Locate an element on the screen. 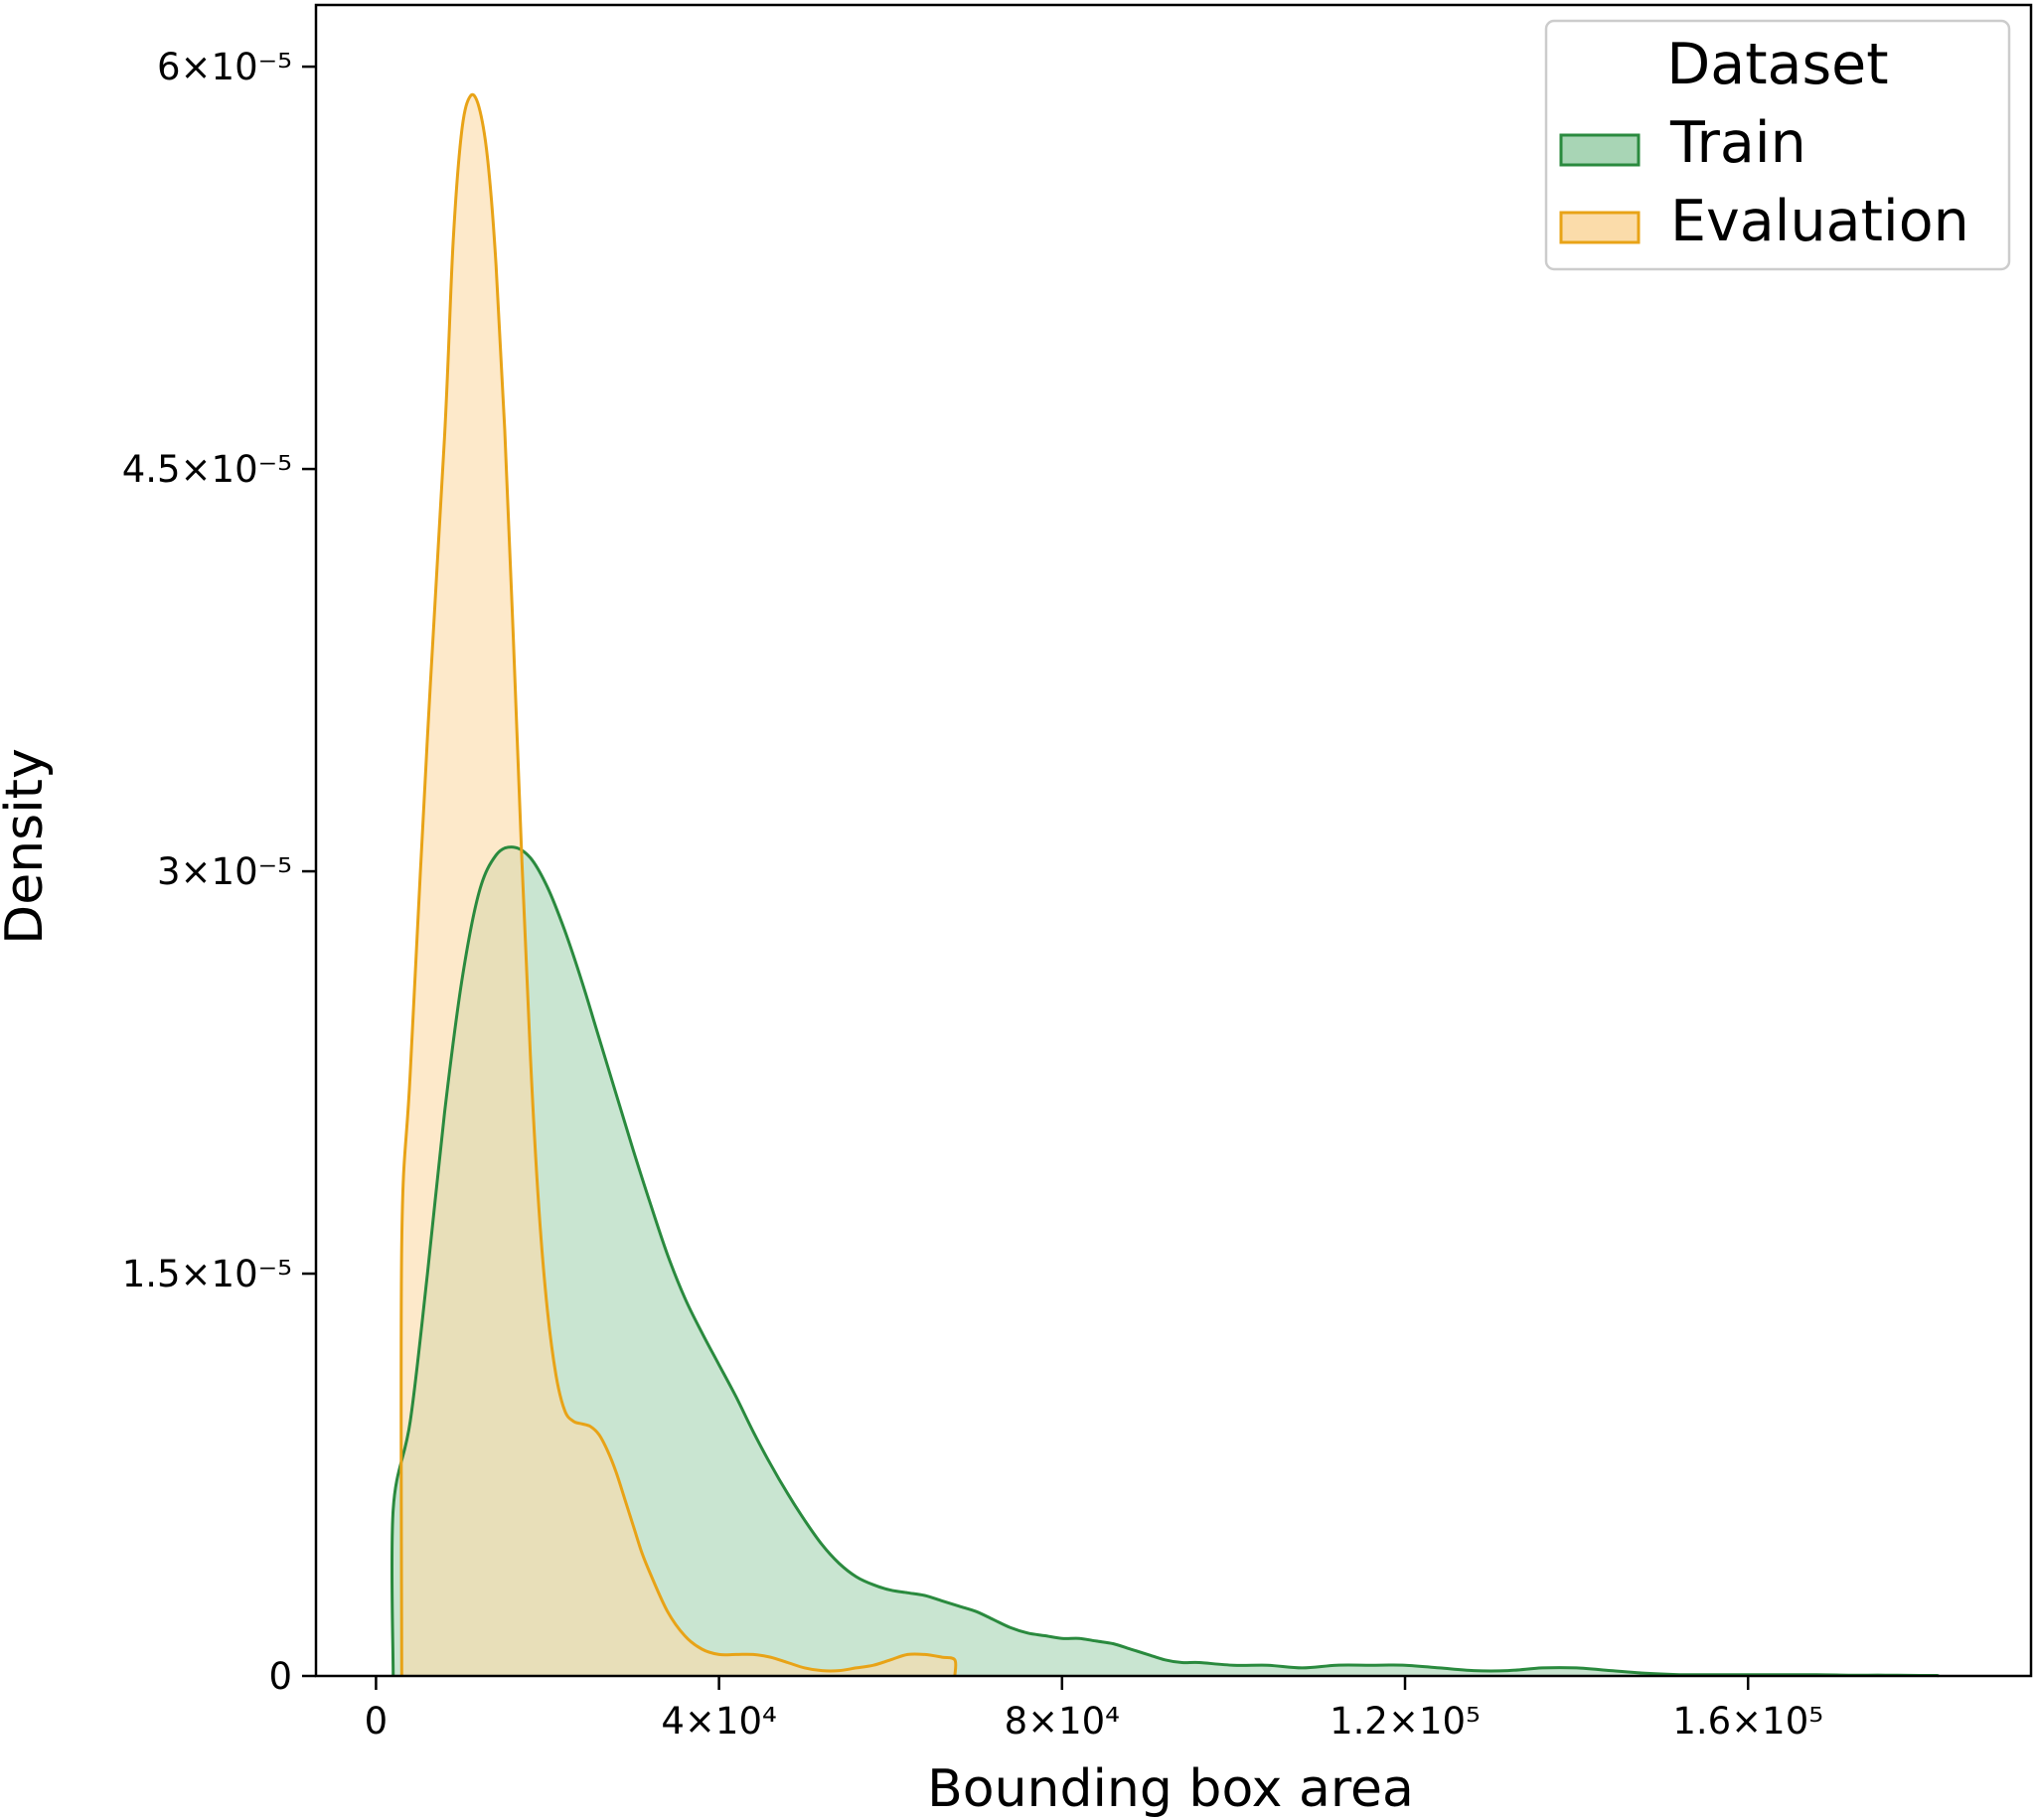 The height and width of the screenshot is (1820, 2034). y-tick-label: 1.5×10⁻⁵ is located at coordinates (207, 1274).